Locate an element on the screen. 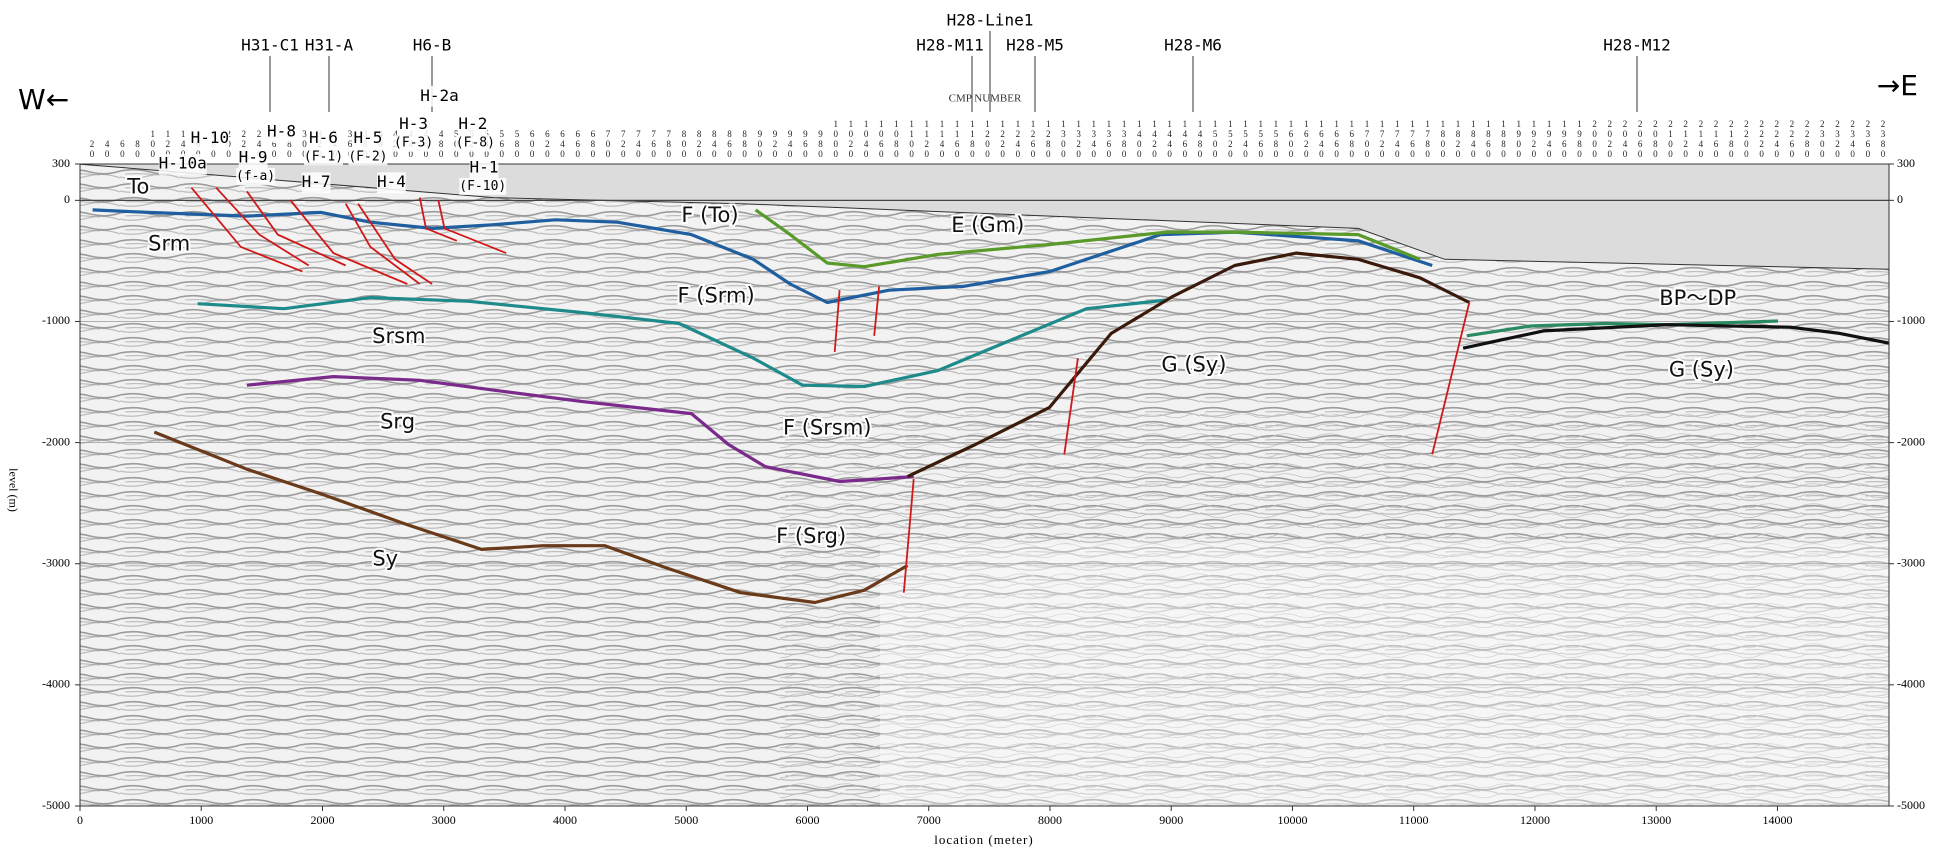 The image size is (1936, 861). formation-label: F (Srsm) is located at coordinates (827, 427).